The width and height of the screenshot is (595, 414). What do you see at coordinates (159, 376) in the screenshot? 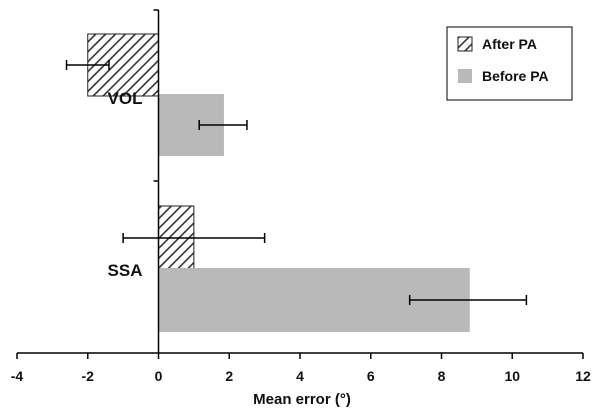
I see `x-tick-label: 0` at bounding box center [159, 376].